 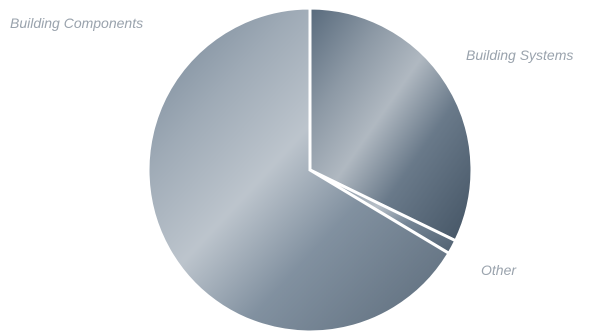 What do you see at coordinates (499, 270) in the screenshot?
I see `slice-label-other: Other` at bounding box center [499, 270].